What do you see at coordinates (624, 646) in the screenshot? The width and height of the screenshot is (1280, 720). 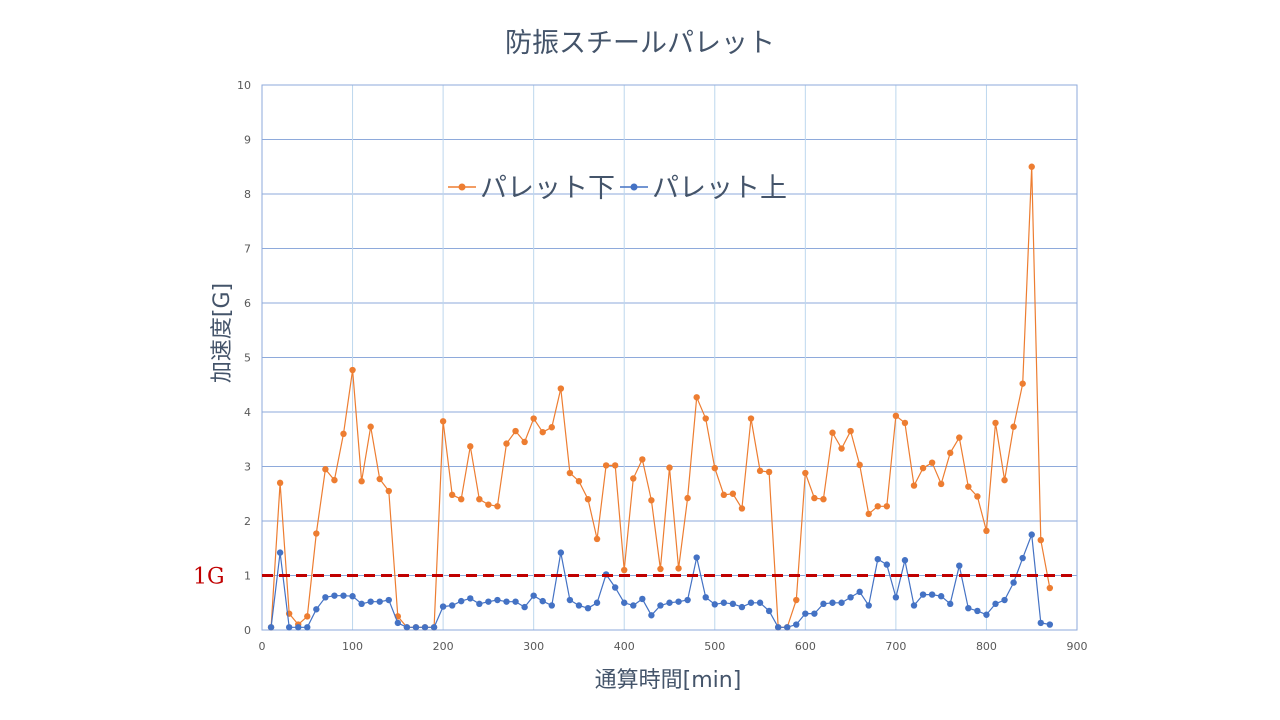 I see `x-tick-label: 400` at bounding box center [624, 646].